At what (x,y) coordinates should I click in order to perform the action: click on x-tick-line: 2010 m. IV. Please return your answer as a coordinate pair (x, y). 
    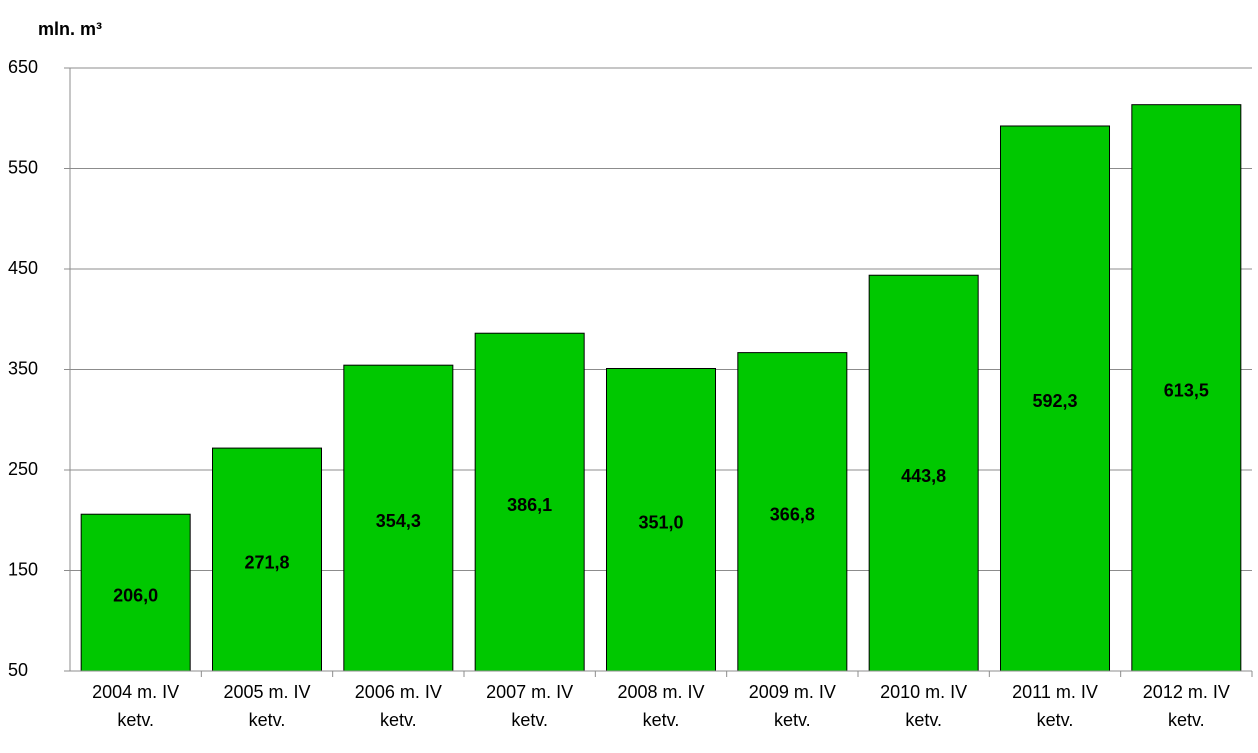
    Looking at the image, I should click on (923, 692).